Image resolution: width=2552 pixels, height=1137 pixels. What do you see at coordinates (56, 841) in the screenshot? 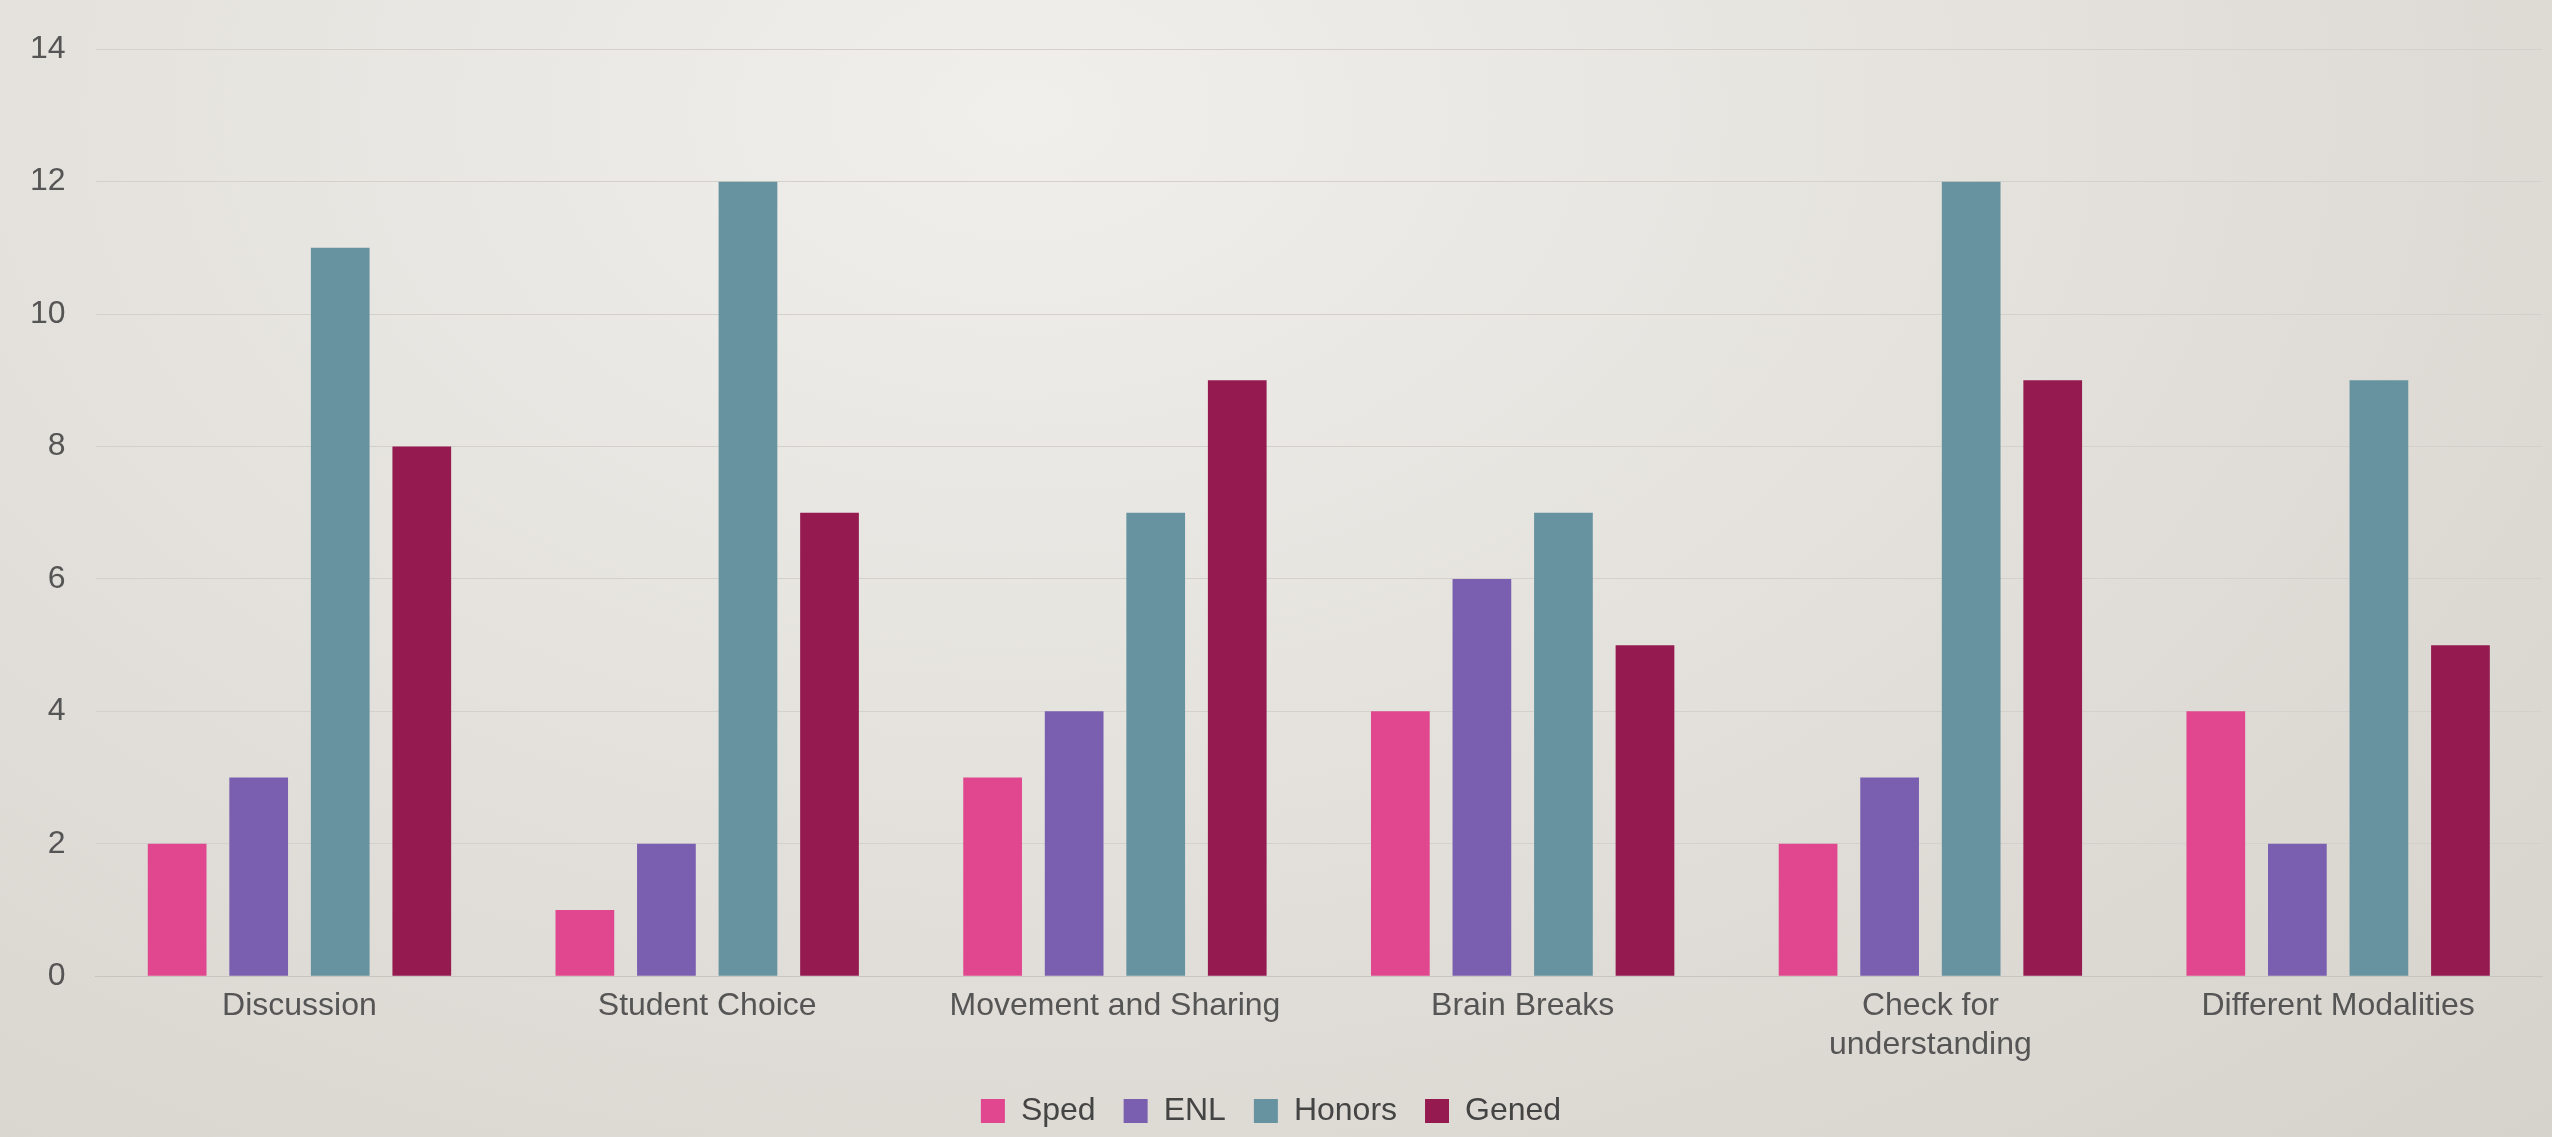
I see `y-tick-label: 2` at bounding box center [56, 841].